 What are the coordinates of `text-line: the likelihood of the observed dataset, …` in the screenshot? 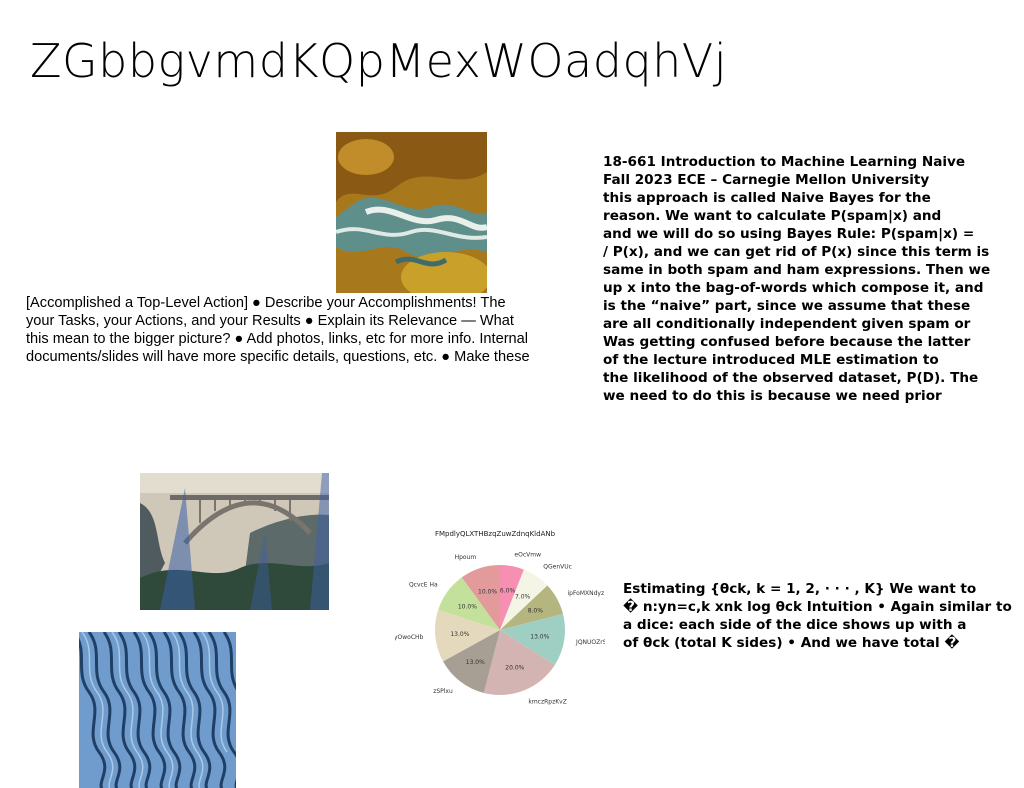 It's located at (791, 378).